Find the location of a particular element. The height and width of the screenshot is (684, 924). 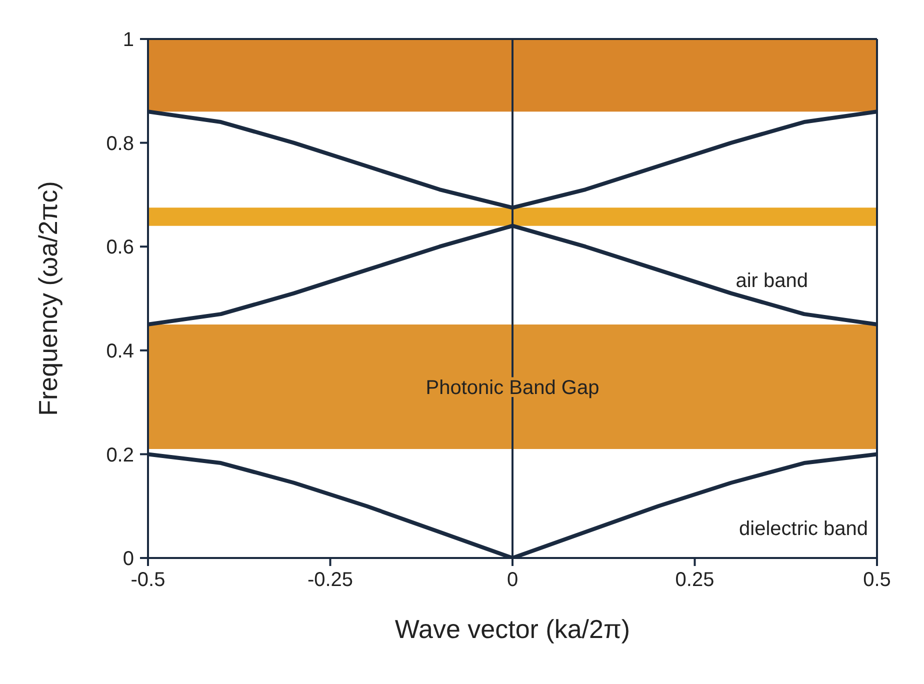

x-axis-title: Wave vector (ka/2π) is located at coordinates (512, 629).